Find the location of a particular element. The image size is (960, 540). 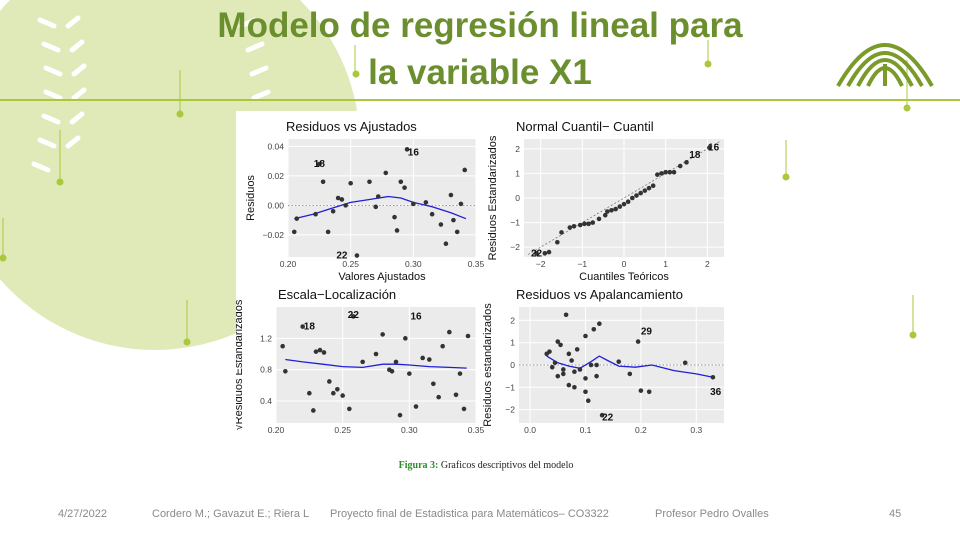

y-tick-label: −1 is located at coordinates (515, 223).